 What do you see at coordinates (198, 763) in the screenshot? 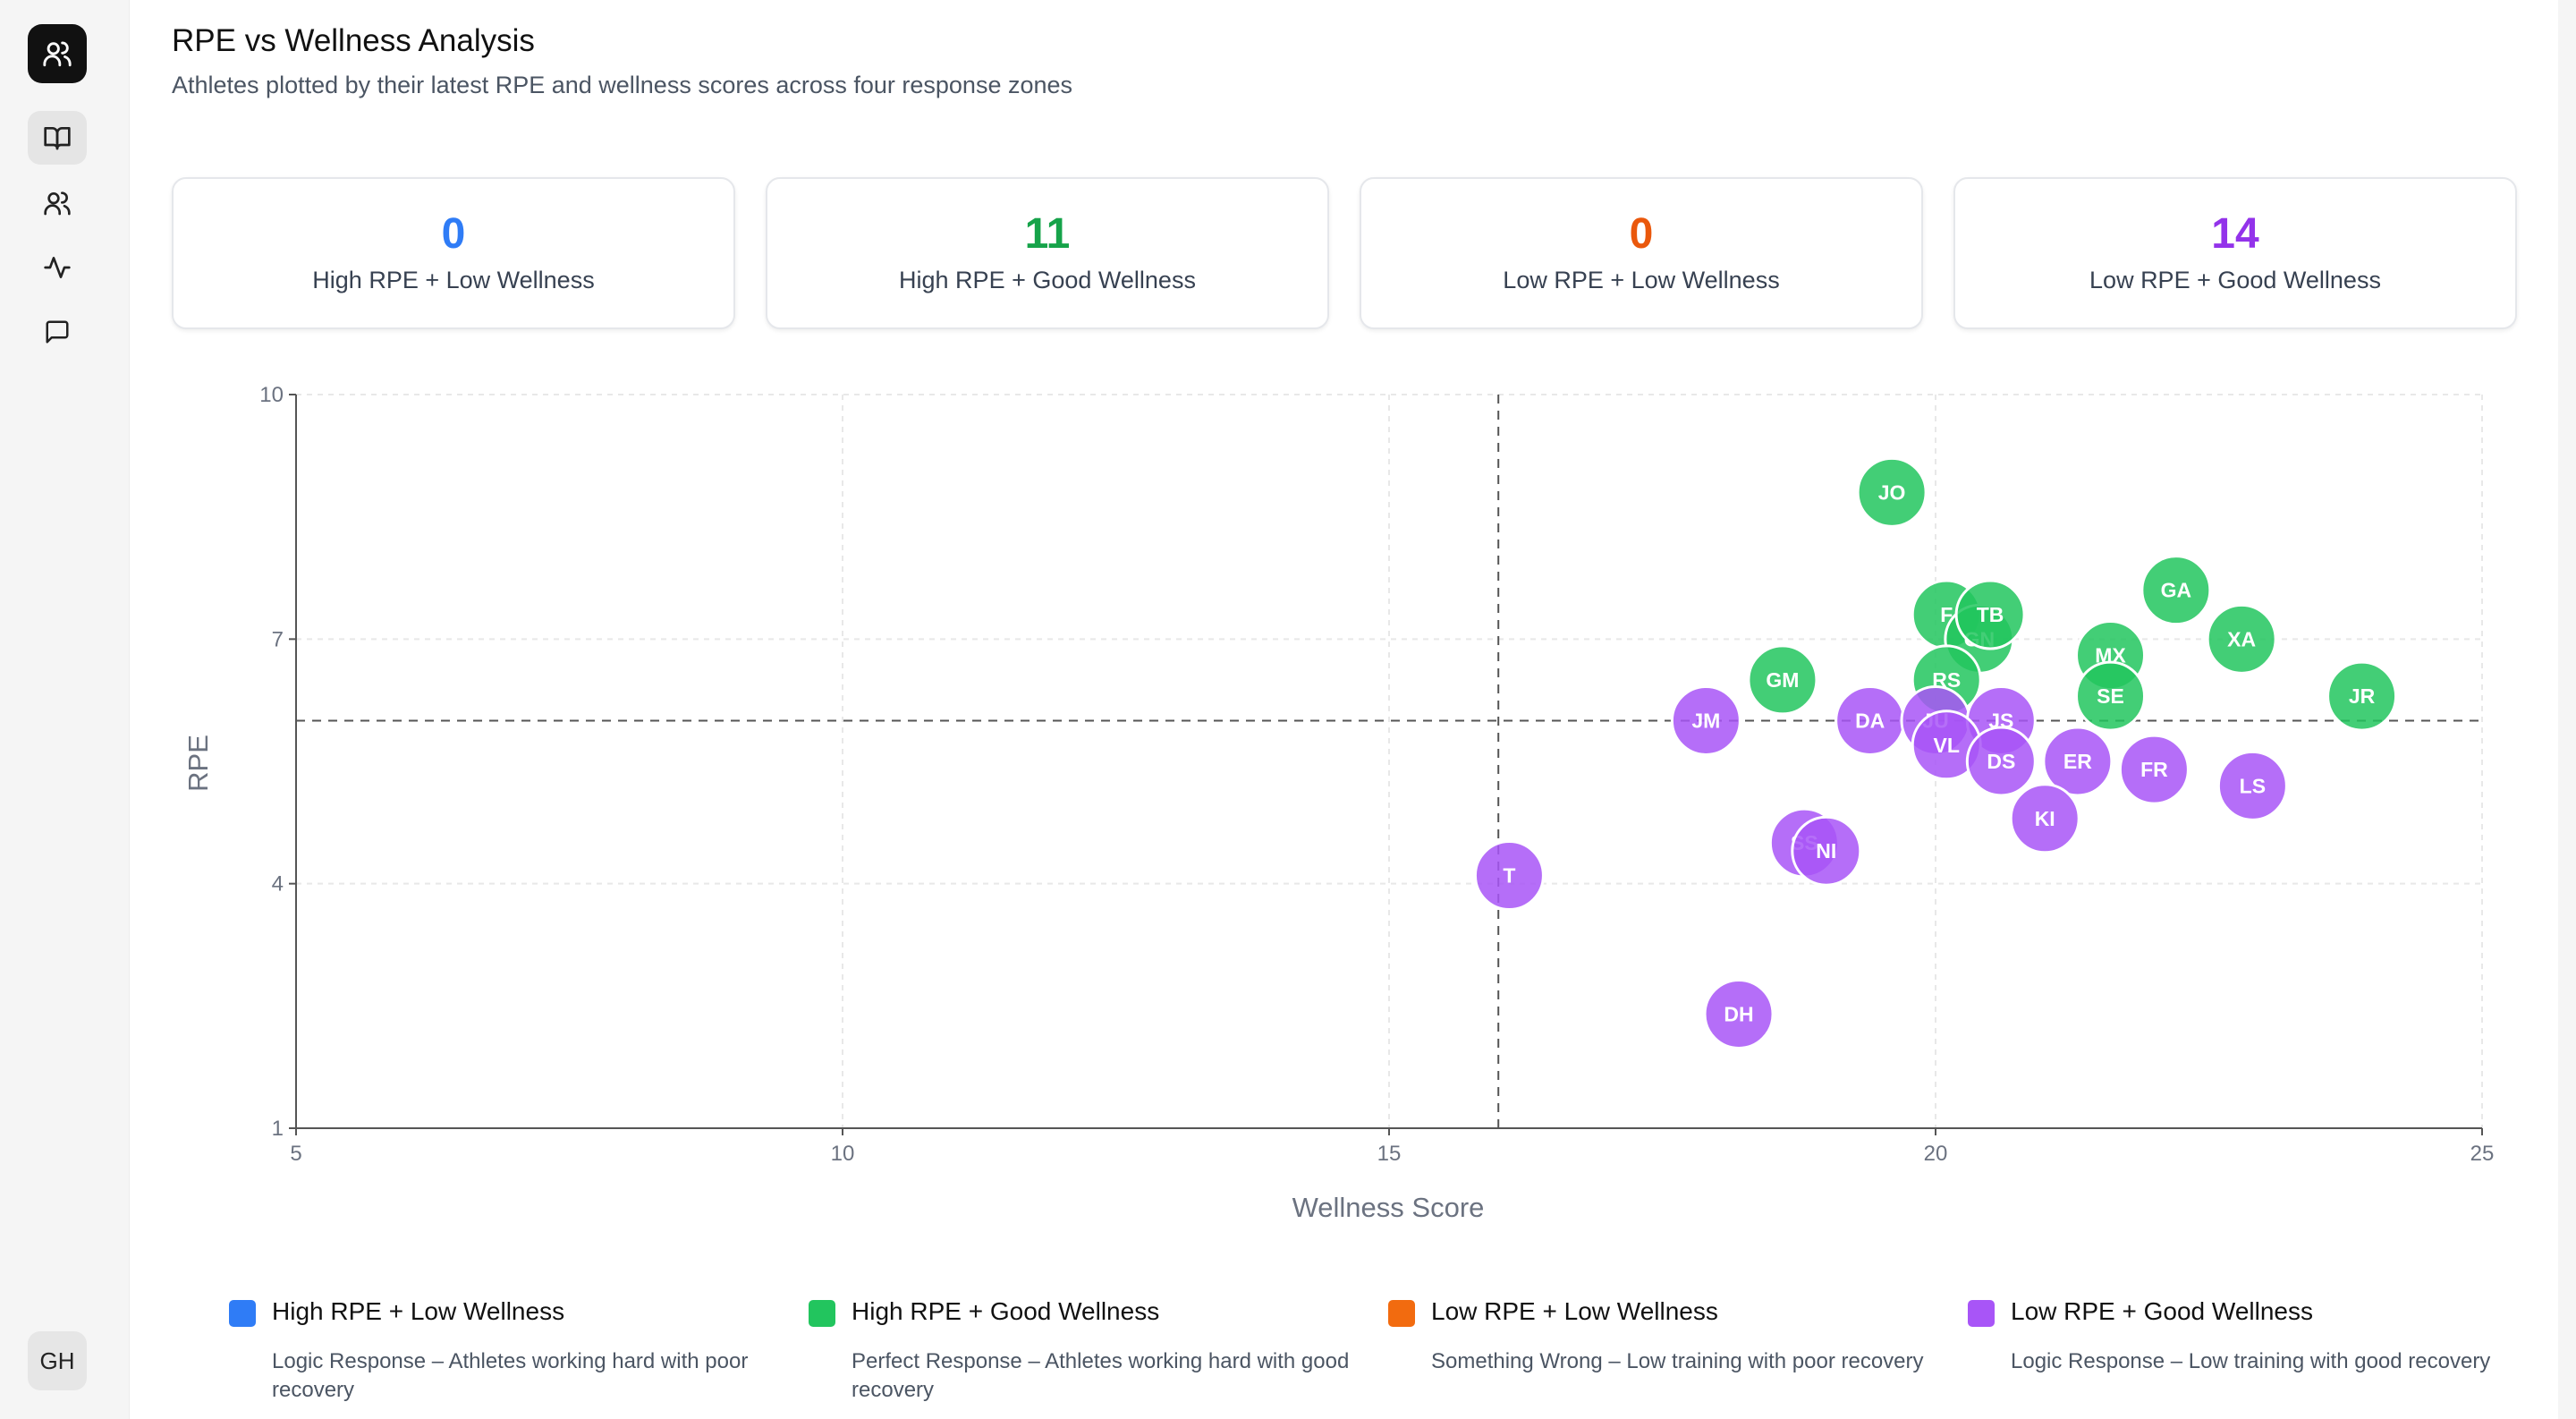
I see `y-axis-label: RPE` at bounding box center [198, 763].